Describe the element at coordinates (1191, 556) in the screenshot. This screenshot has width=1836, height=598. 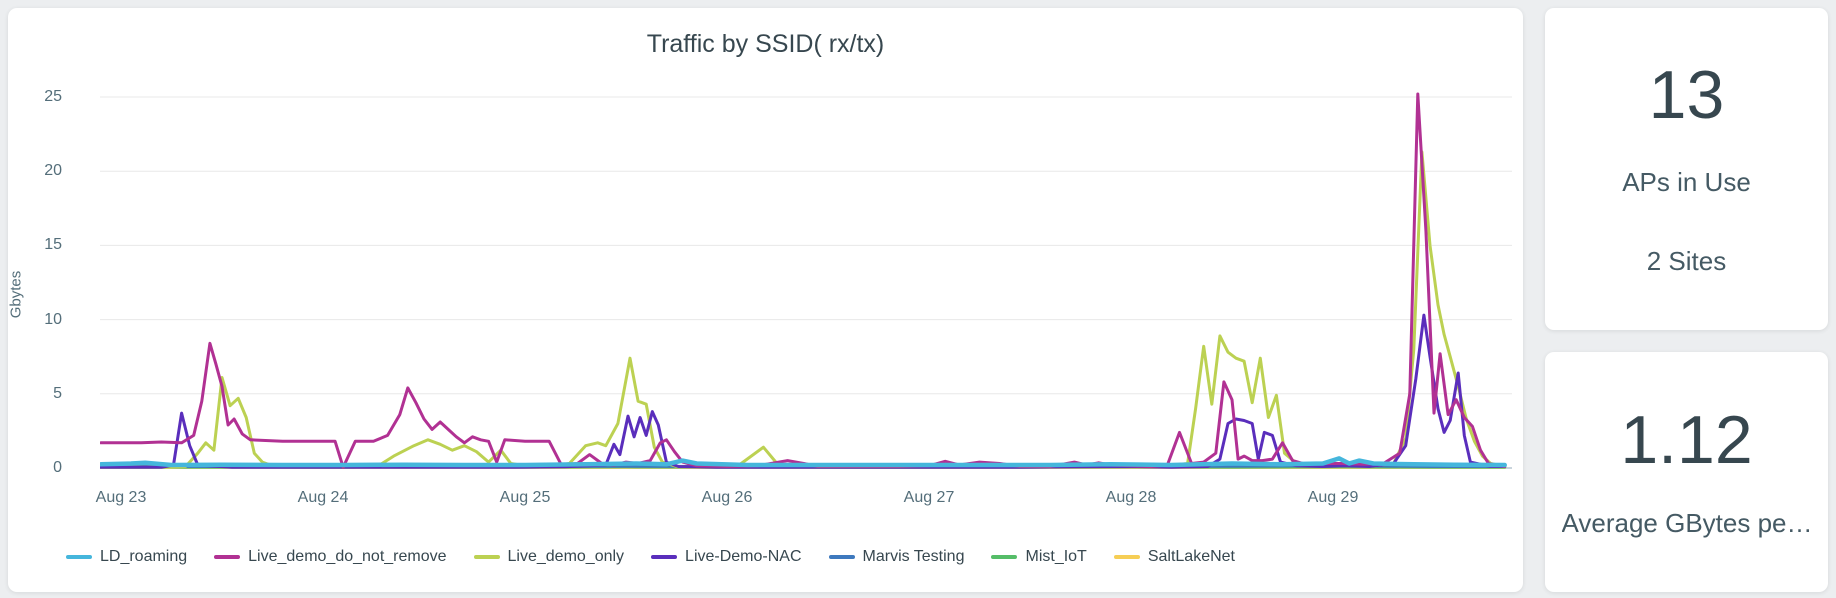
I see `legend-label-SaltLakeNet: SaltLakeNet` at that location.